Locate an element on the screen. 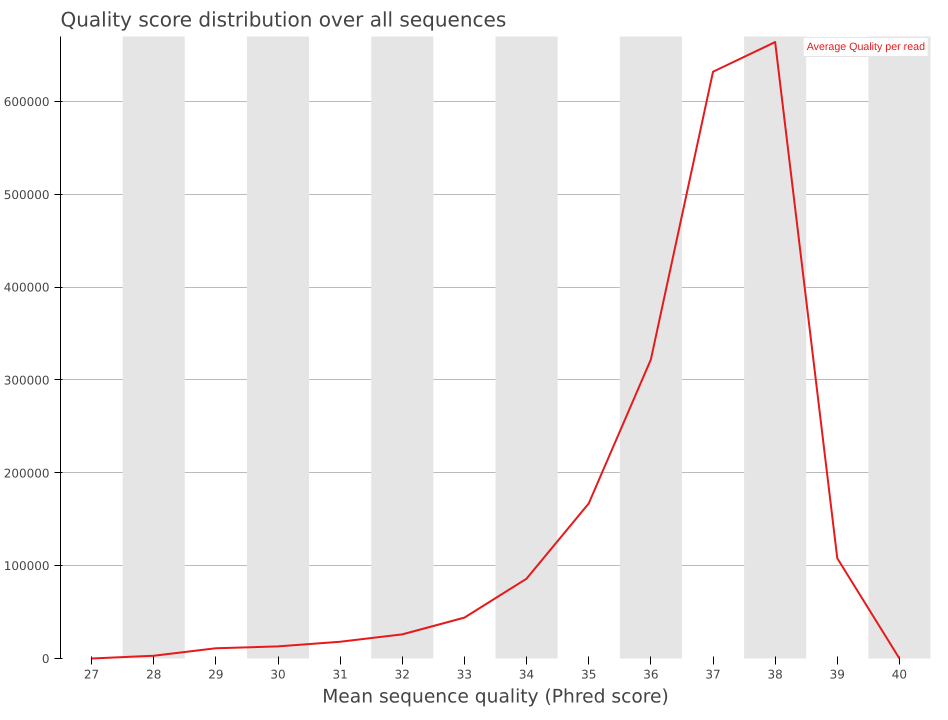 The image size is (948, 720). chart-title: Quality score distribution over all sequences is located at coordinates (283, 20).